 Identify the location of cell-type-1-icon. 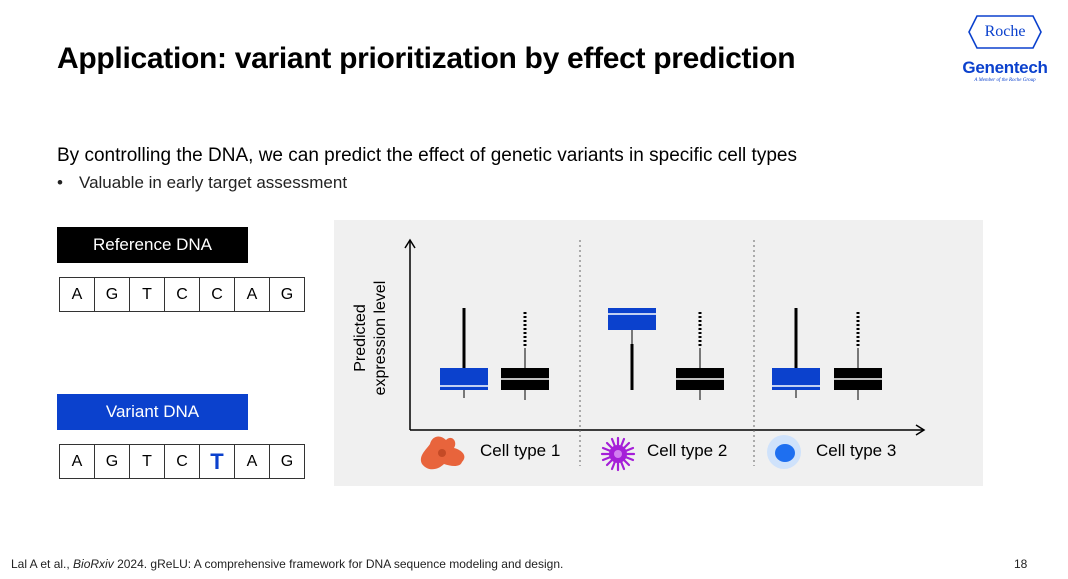
(442, 453).